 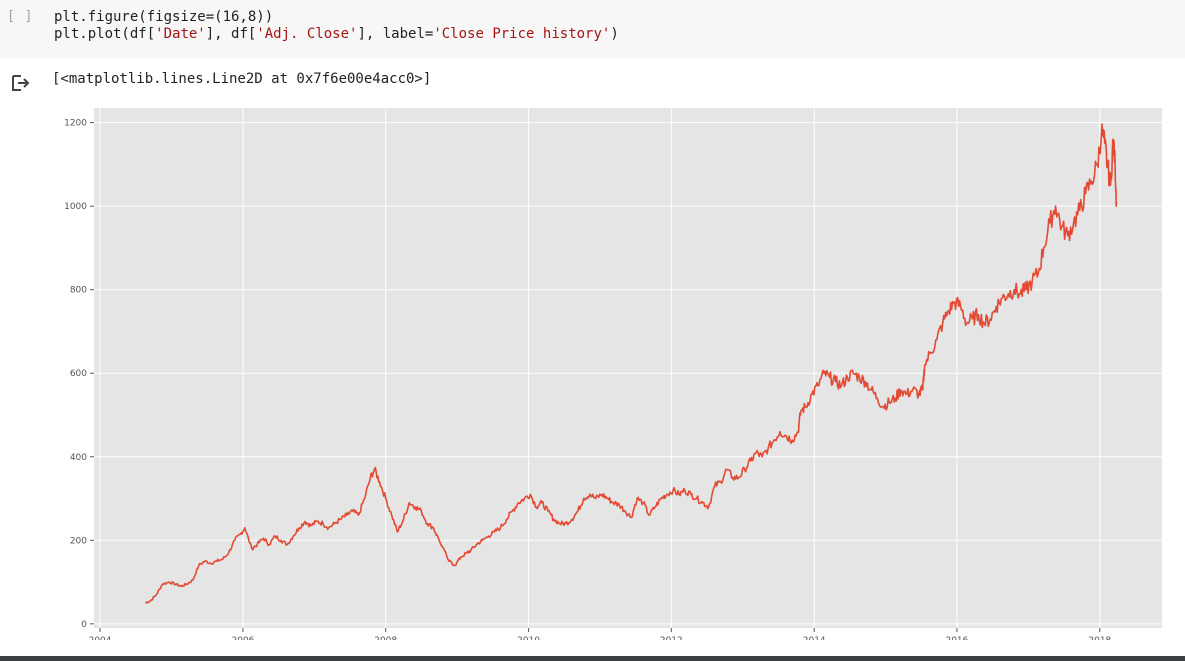 What do you see at coordinates (78, 541) in the screenshot?
I see `y-tick-label: 200` at bounding box center [78, 541].